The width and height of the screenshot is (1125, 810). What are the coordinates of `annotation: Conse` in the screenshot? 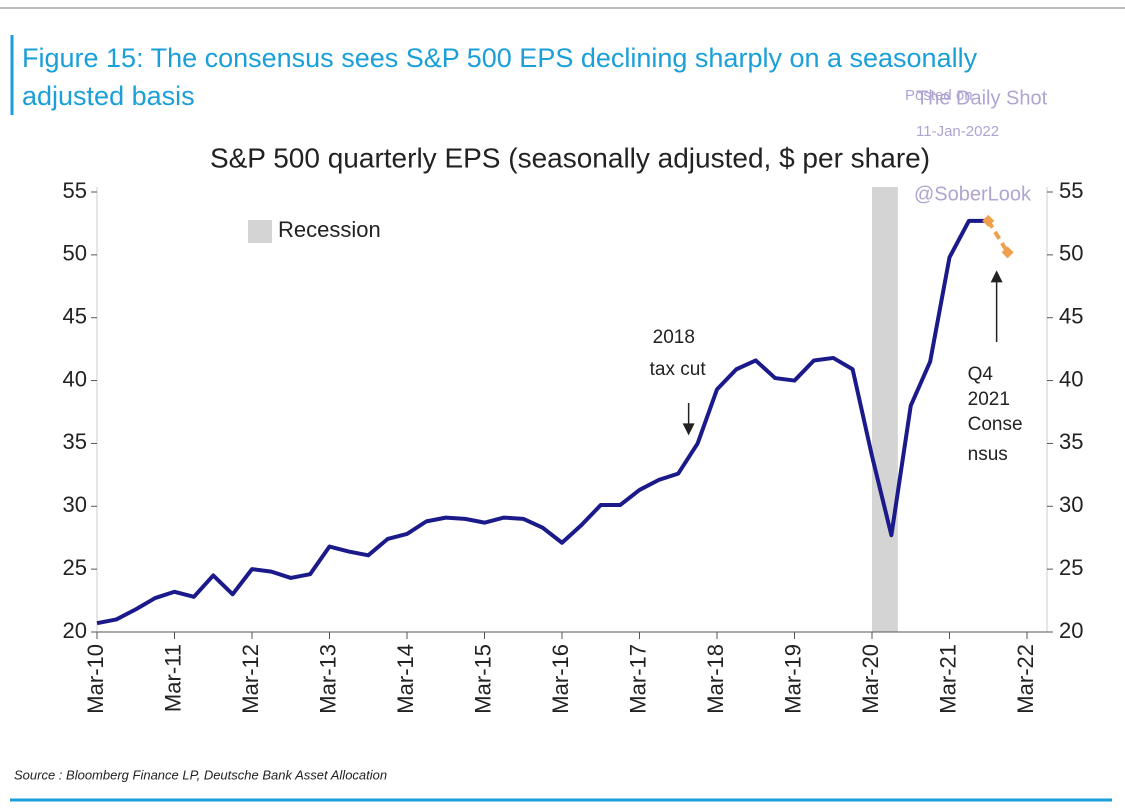 It's located at (995, 424).